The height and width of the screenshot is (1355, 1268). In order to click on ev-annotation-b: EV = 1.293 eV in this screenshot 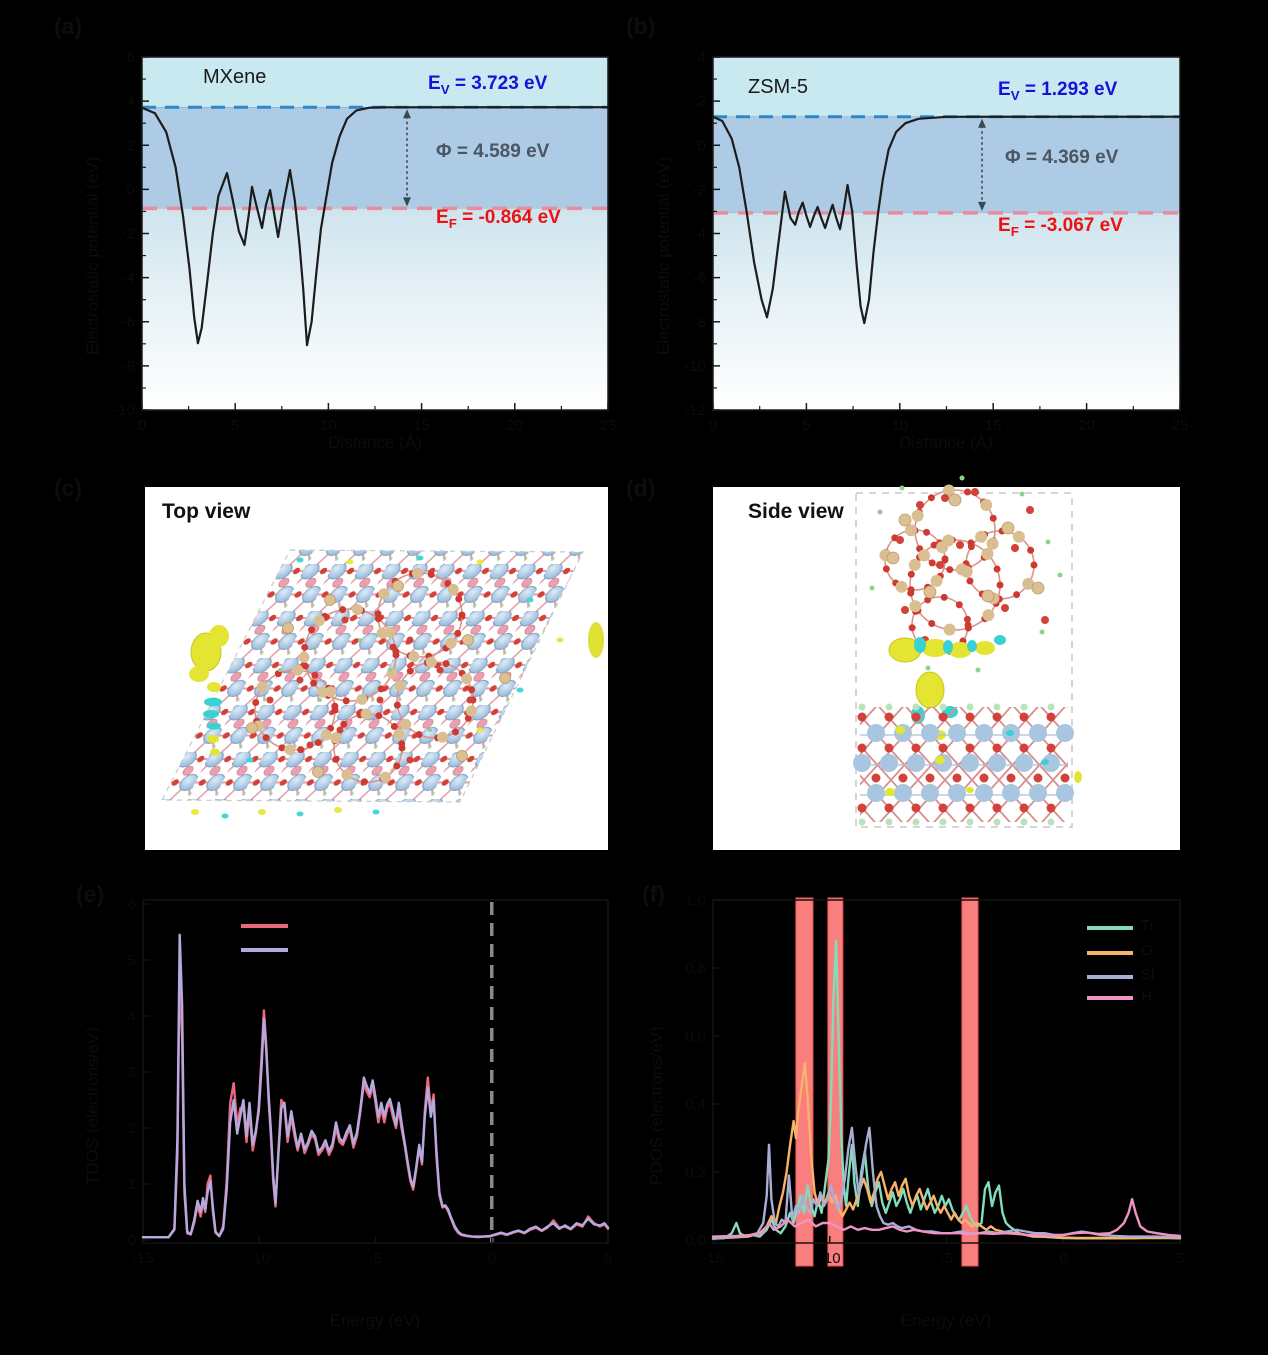, I will do `click(1058, 91)`.